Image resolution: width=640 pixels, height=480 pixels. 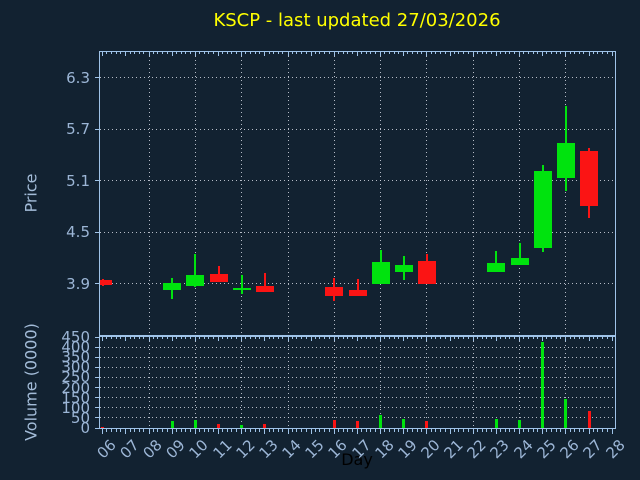 I want to click on price-tick-mark, so click(x=97, y=232).